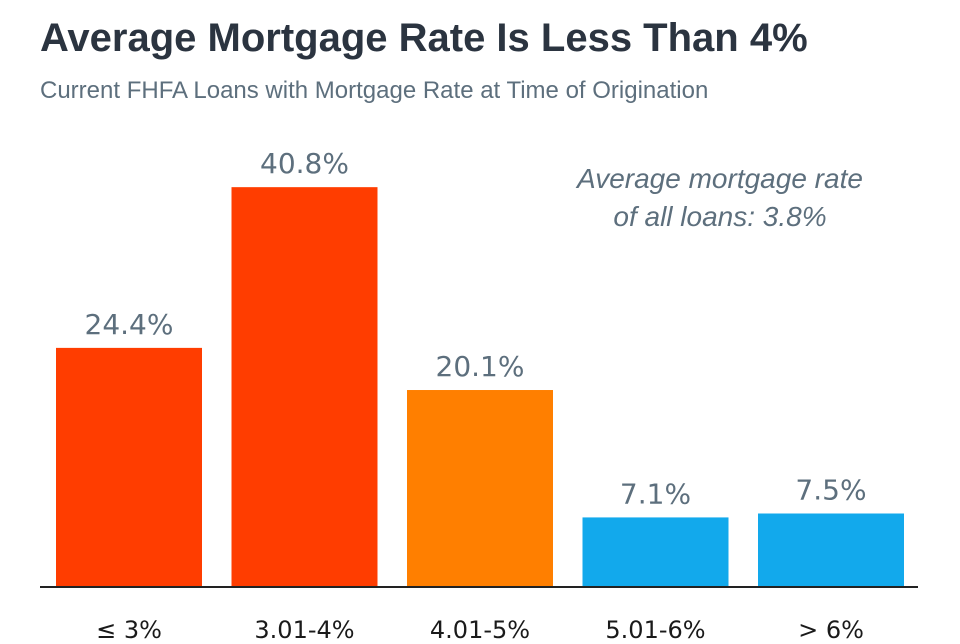  Describe the element at coordinates (129, 324) in the screenshot. I see `data-label-1: 24.4%` at that location.